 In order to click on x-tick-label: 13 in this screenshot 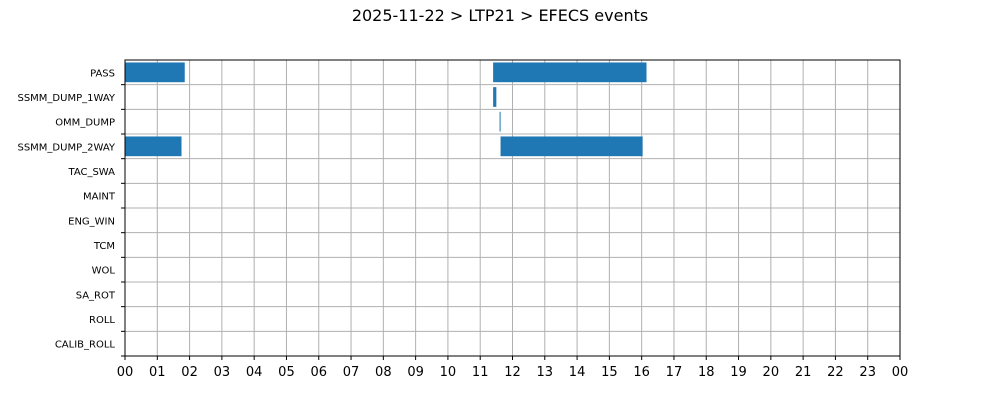, I will do `click(545, 372)`.